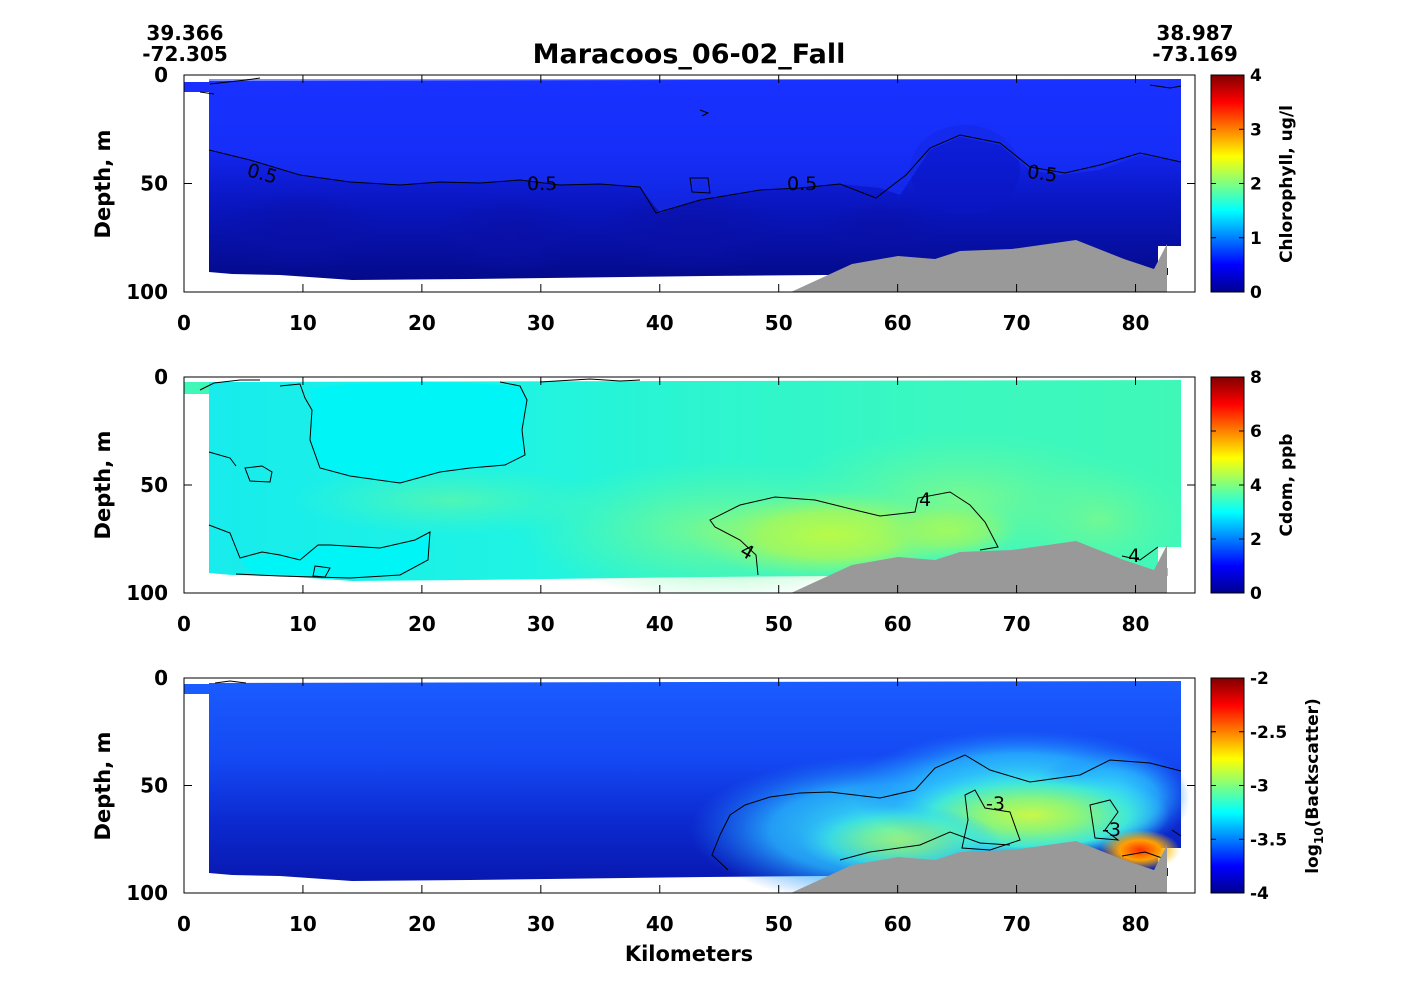 The height and width of the screenshot is (1005, 1422). Describe the element at coordinates (103, 786) in the screenshot. I see `backscatter-y-axis-label: Depth, m` at that location.